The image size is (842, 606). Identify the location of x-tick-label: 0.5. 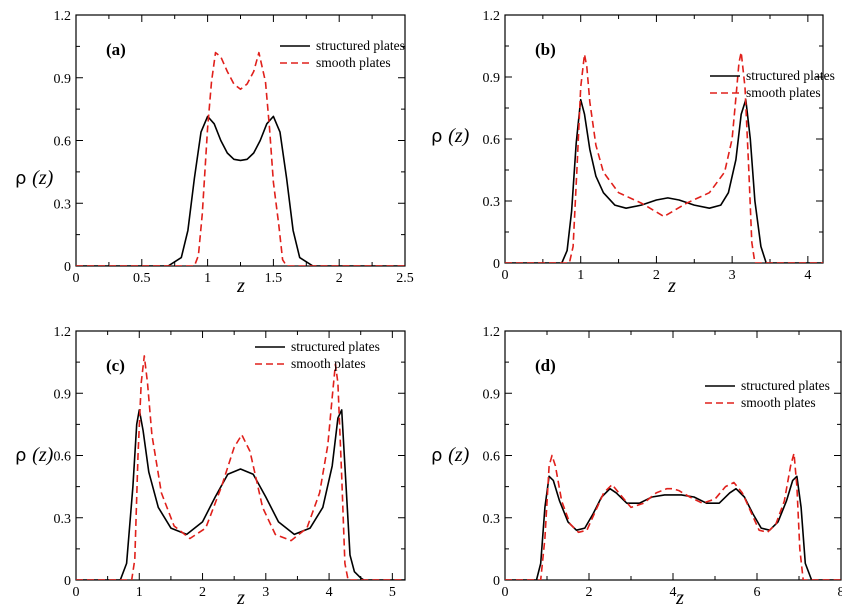
(142, 278).